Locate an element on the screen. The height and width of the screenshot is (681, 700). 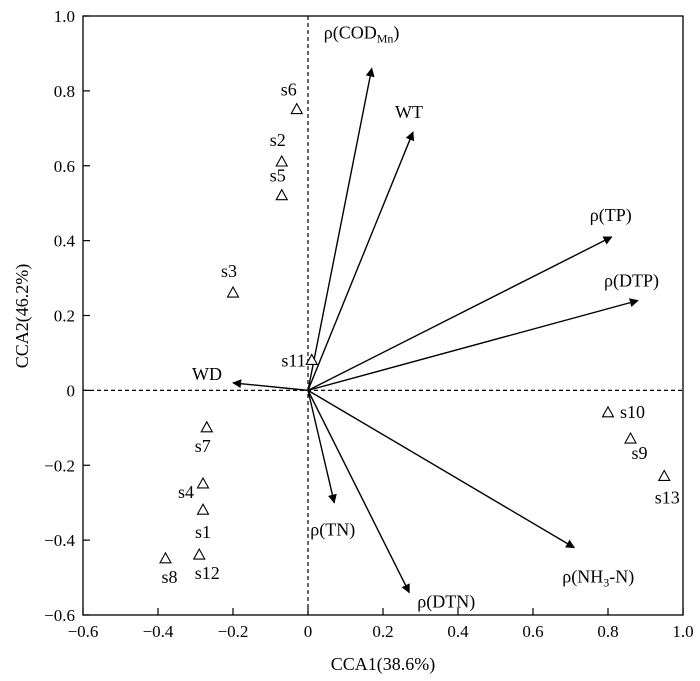
site-label-s5: s5 is located at coordinates (278, 176).